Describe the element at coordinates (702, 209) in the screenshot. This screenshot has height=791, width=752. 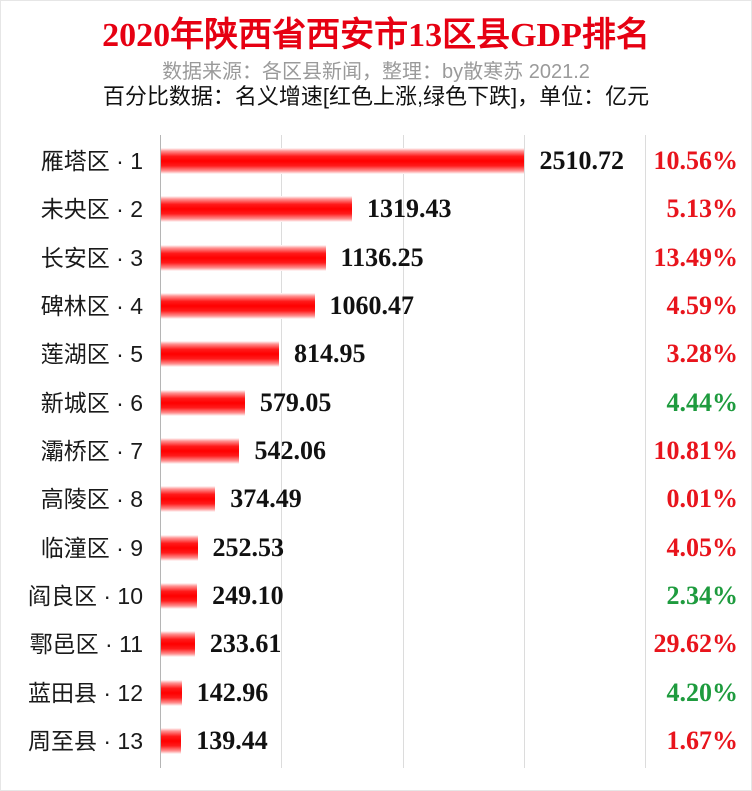
I see `growth-label: 5.13%` at that location.